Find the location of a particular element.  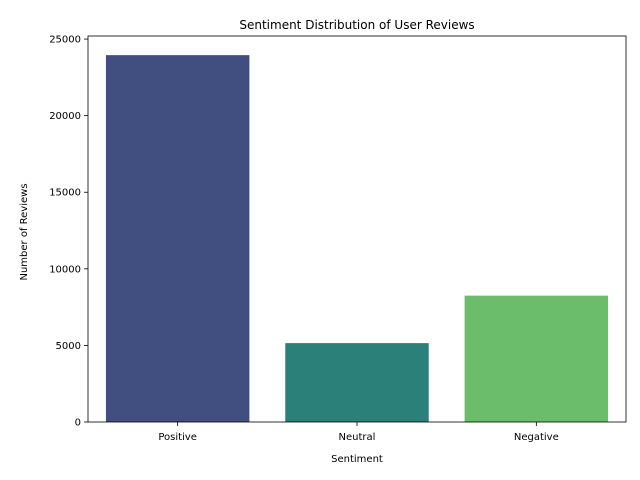

x-tick-label: Positive is located at coordinates (177, 437).